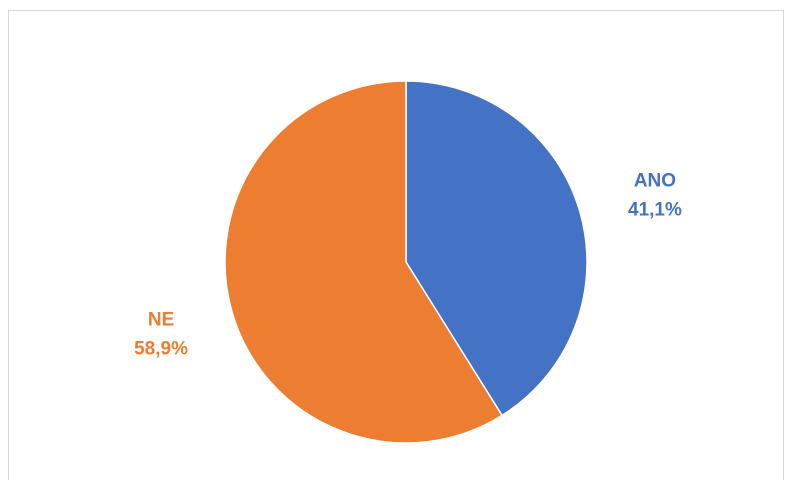 The height and width of the screenshot is (481, 793). What do you see at coordinates (161, 319) in the screenshot?
I see `slice-label-category: NE` at bounding box center [161, 319].